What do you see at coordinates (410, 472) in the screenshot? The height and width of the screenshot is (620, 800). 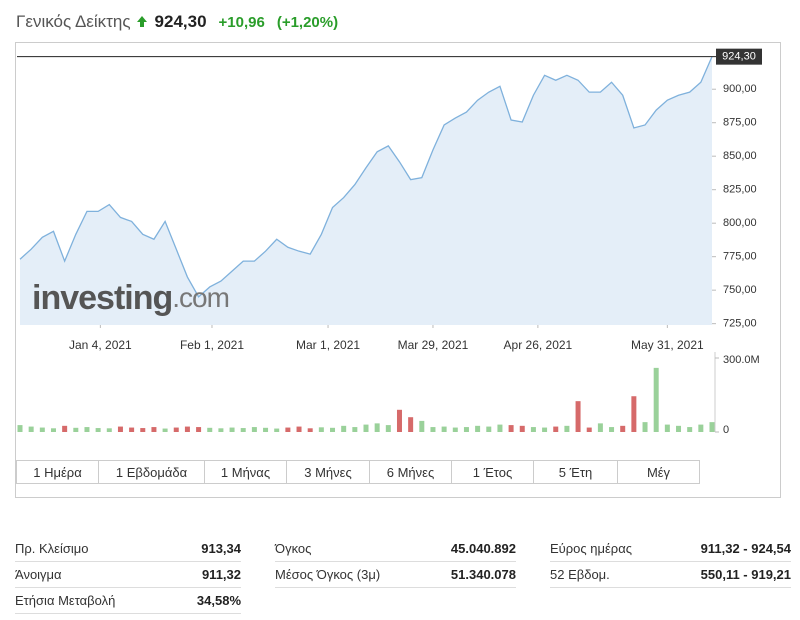 I see `range-button: 6 Μήνες` at bounding box center [410, 472].